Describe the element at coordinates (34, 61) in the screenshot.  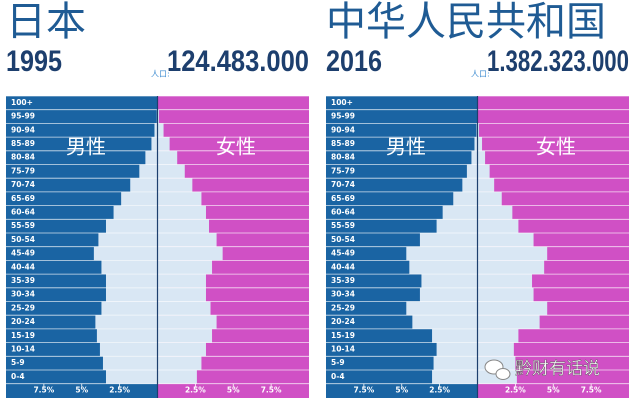
I see `year: 1995` at that location.